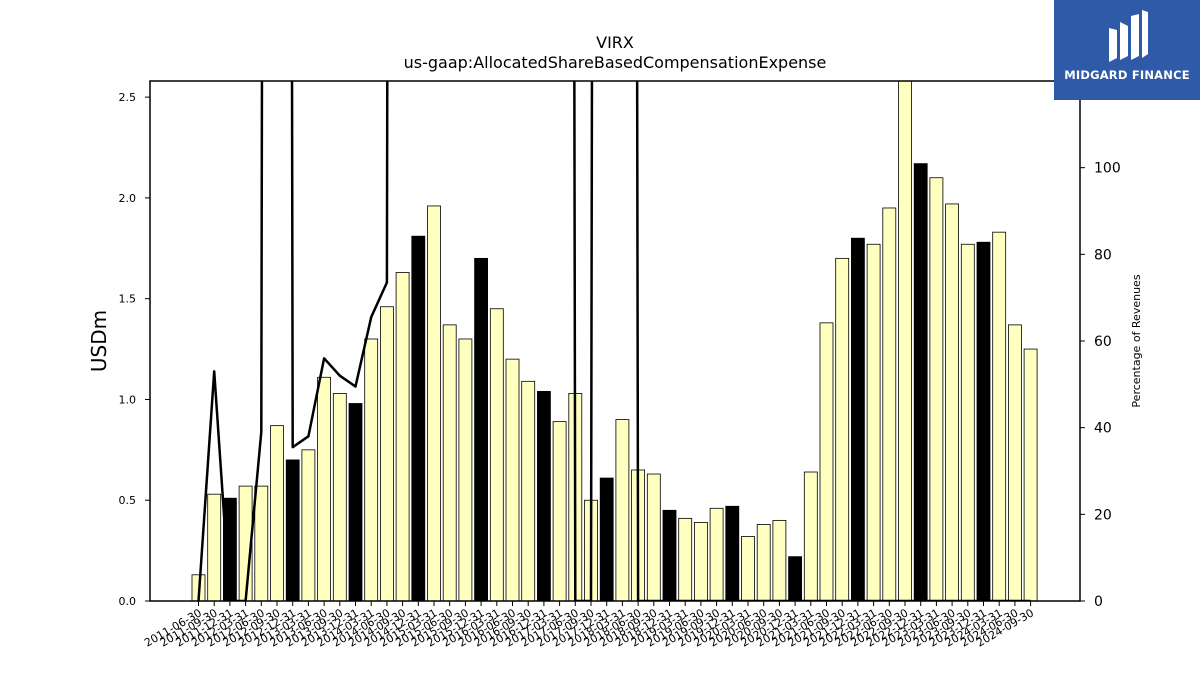 The width and height of the screenshot is (1200, 675). What do you see at coordinates (1107, 169) in the screenshot?
I see `y2-tick-label: 100` at bounding box center [1107, 169].